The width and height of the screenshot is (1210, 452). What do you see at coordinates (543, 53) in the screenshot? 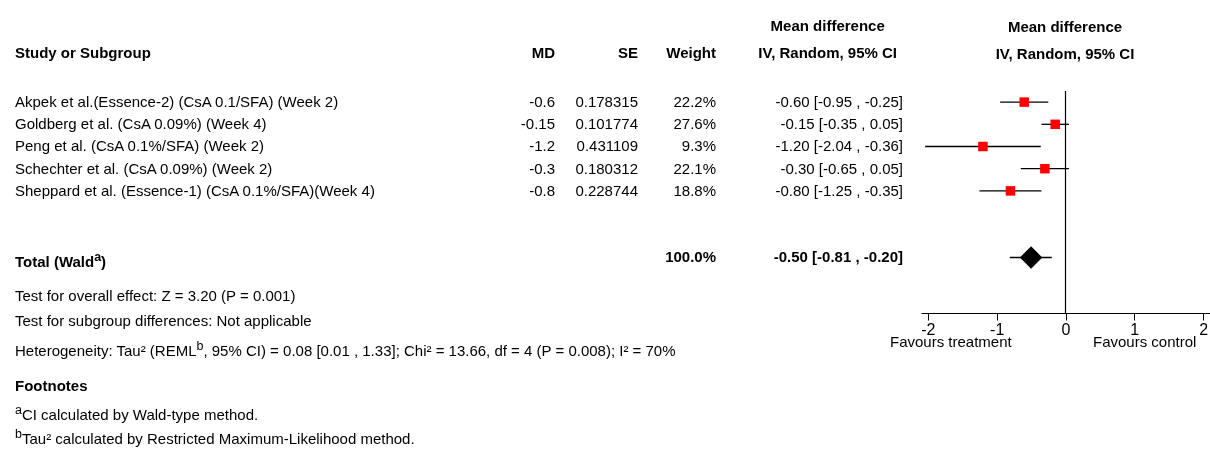
I see `category-label: MD` at bounding box center [543, 53].